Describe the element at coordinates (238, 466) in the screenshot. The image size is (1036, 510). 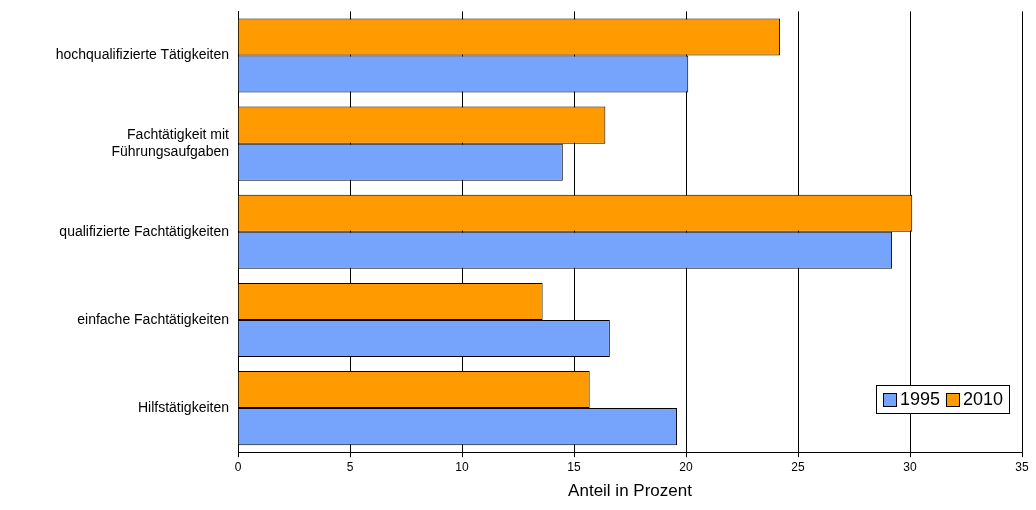
I see `x-tick-label: 0` at that location.